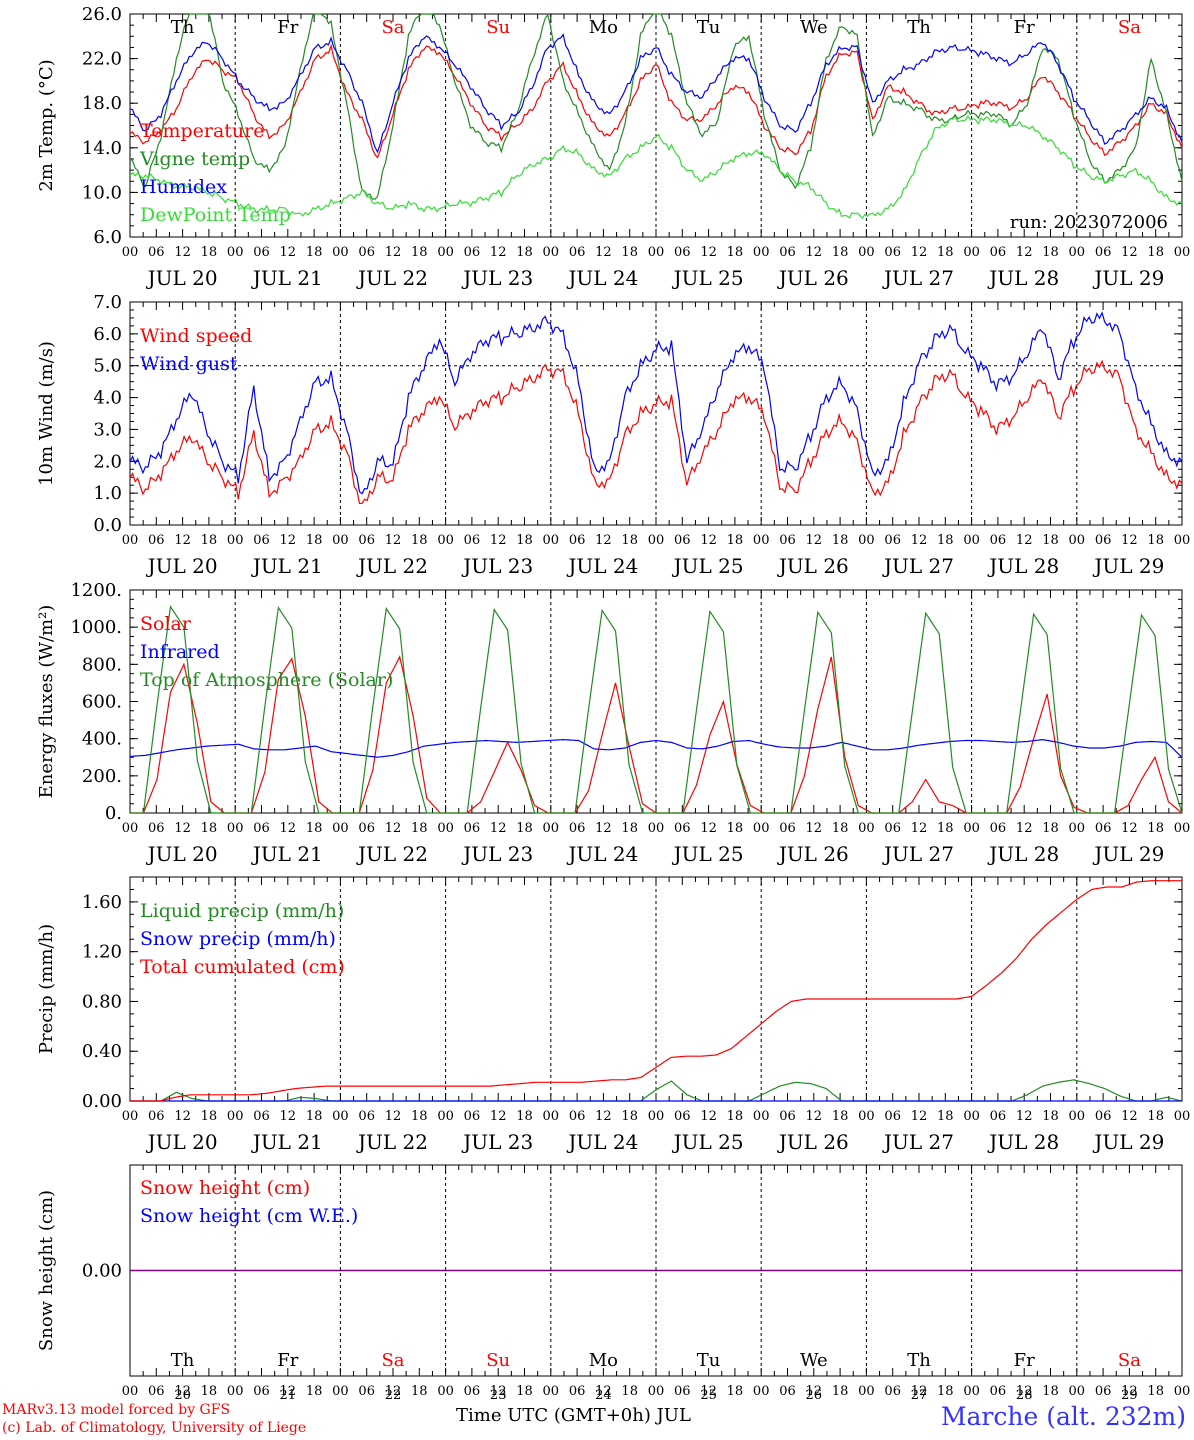 Image resolution: width=1194 pixels, height=1440 pixels. I want to click on y-axis-label: 10m Wind (m/s), so click(46, 413).